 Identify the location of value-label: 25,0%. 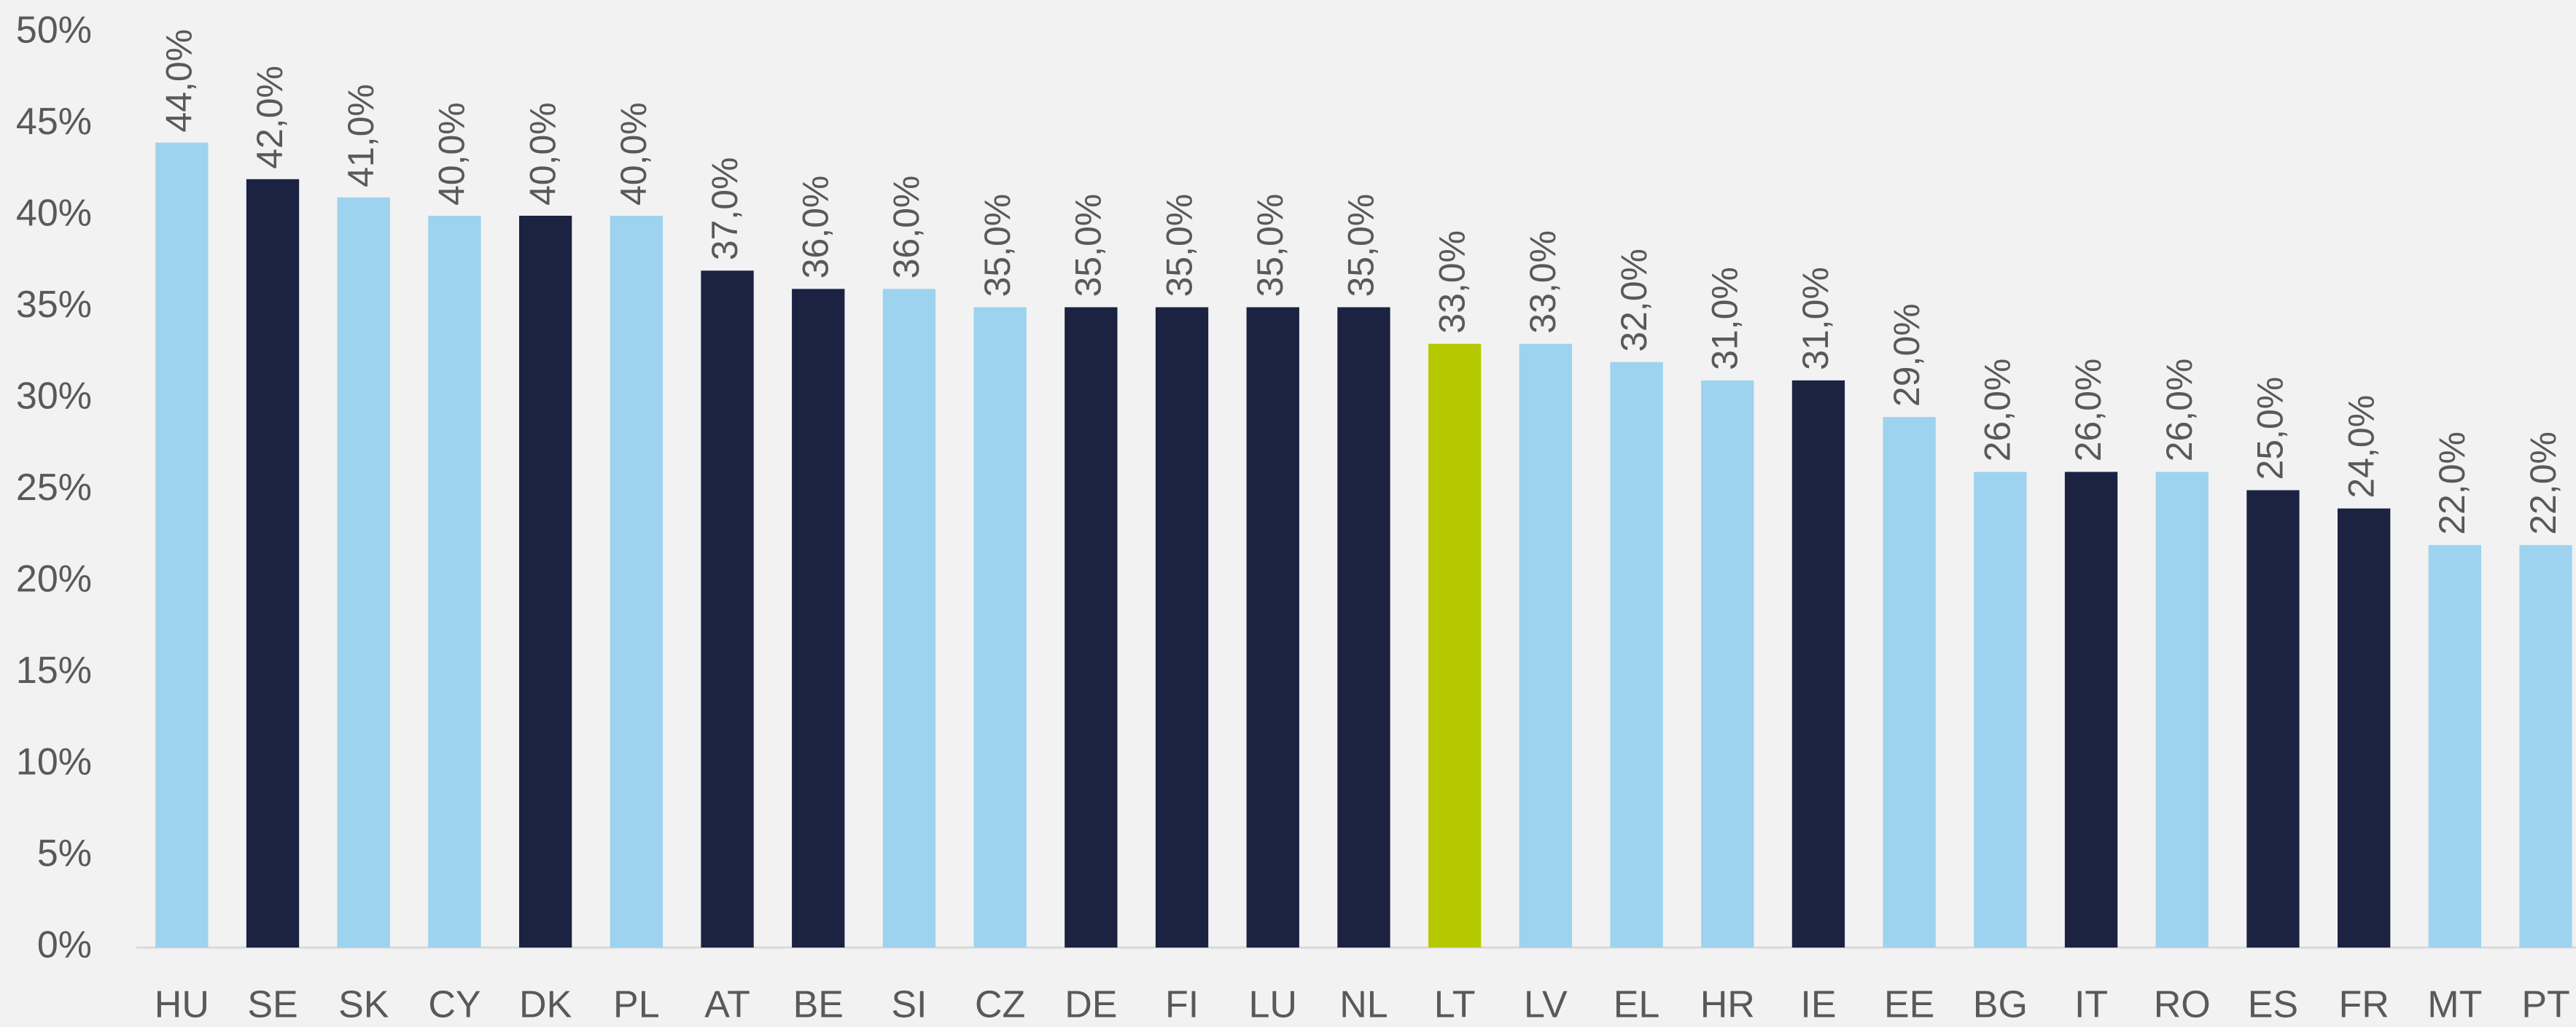
(2270, 428).